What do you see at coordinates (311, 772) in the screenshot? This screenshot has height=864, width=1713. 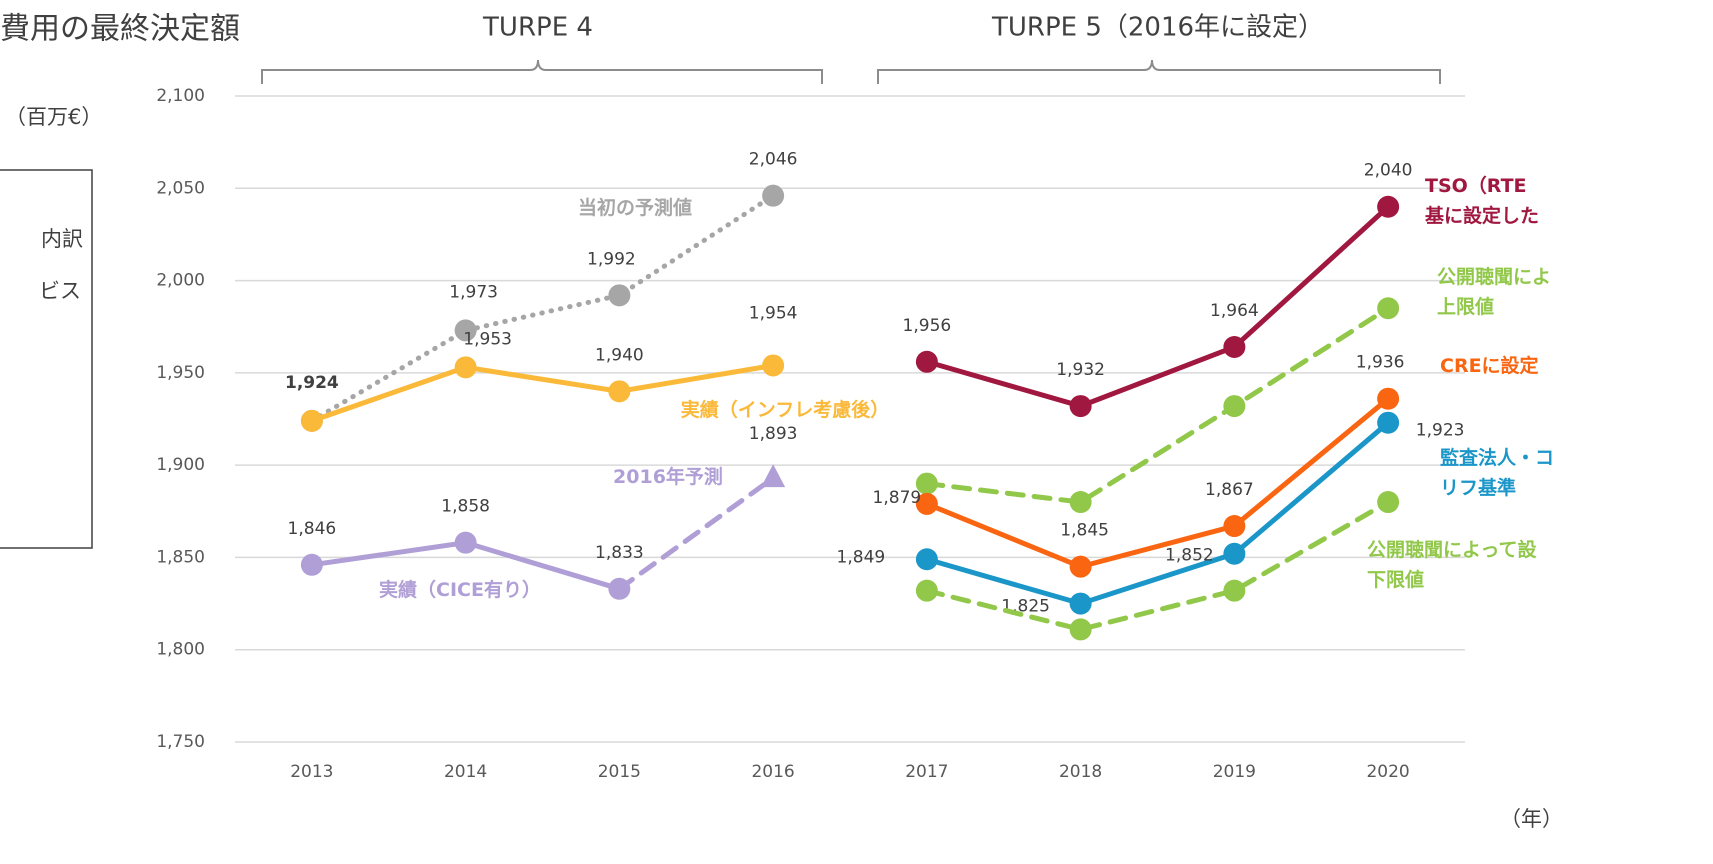 I see `x-tick-label: 2013` at bounding box center [311, 772].